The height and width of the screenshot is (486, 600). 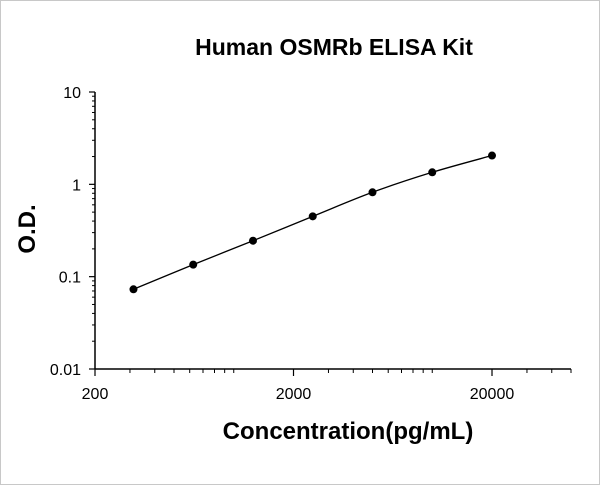 I want to click on y-tick-label: 0.01, so click(x=65, y=370).